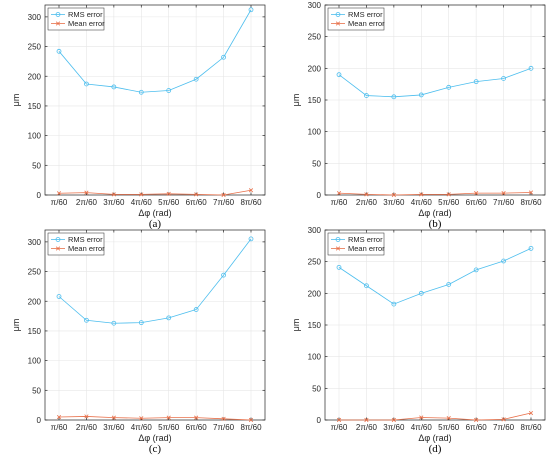  Describe the element at coordinates (434, 213) in the screenshot. I see `x-axis-label: Δφ (rad)` at that location.